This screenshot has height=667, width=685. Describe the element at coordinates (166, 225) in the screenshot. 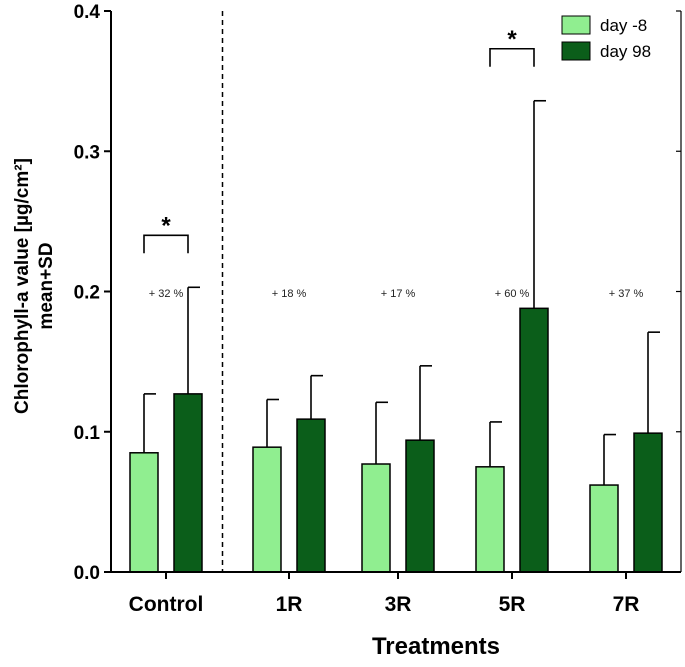

I see `significance-star-control: *` at that location.